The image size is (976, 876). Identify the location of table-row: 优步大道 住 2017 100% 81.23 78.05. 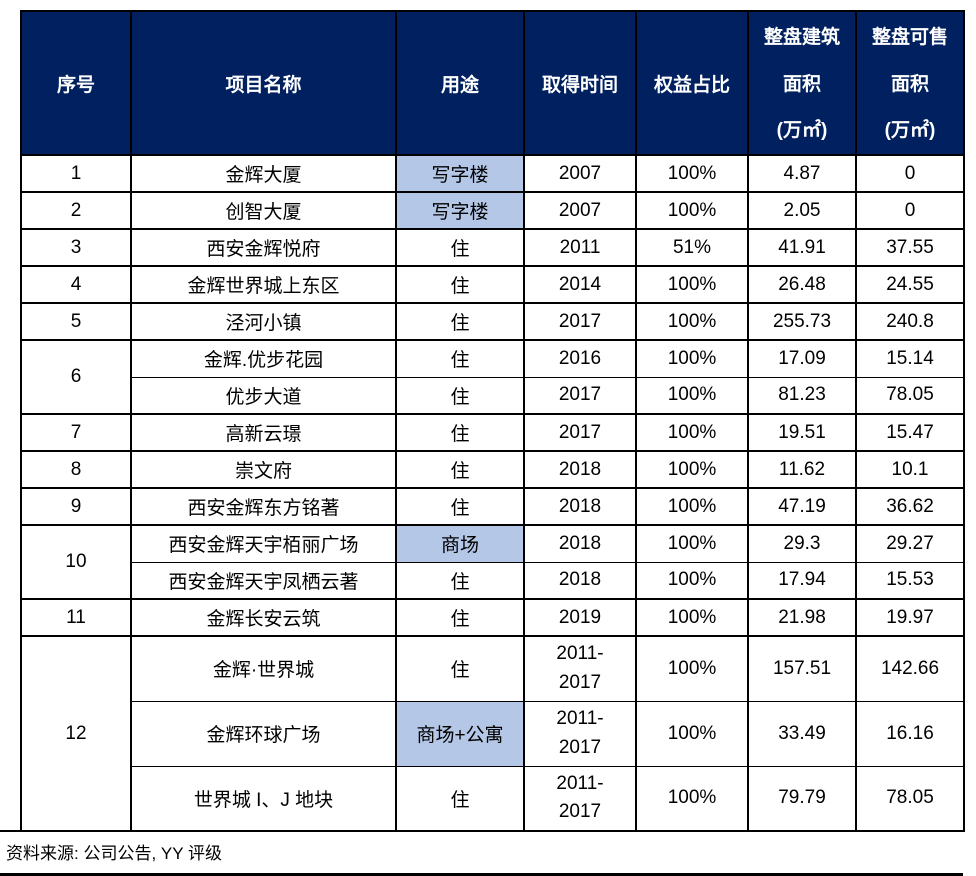
(493, 395).